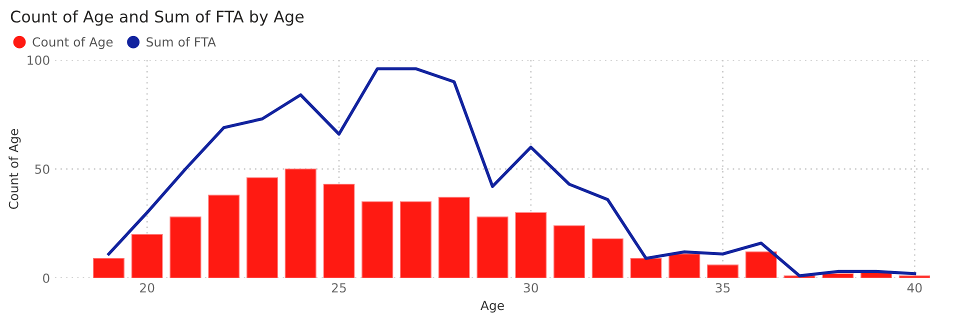 This screenshot has height=321, width=975. What do you see at coordinates (46, 278) in the screenshot?
I see `y-tick-label: 0` at bounding box center [46, 278].